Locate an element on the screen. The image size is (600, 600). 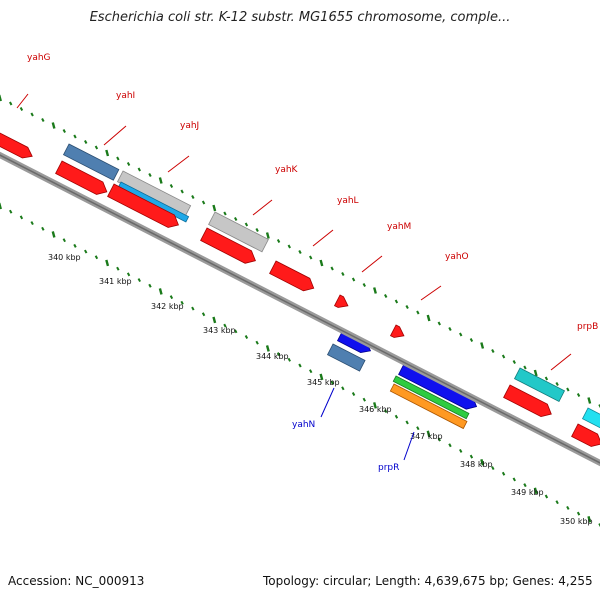
leader-yahG is located at coordinates (22, 101).